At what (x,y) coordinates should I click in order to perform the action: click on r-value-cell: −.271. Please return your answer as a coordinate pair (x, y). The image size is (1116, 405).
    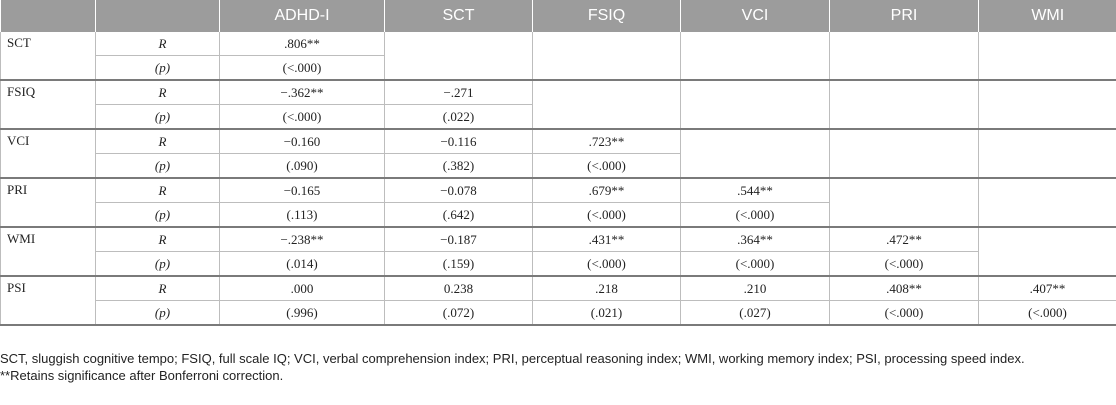
    Looking at the image, I should click on (458, 92).